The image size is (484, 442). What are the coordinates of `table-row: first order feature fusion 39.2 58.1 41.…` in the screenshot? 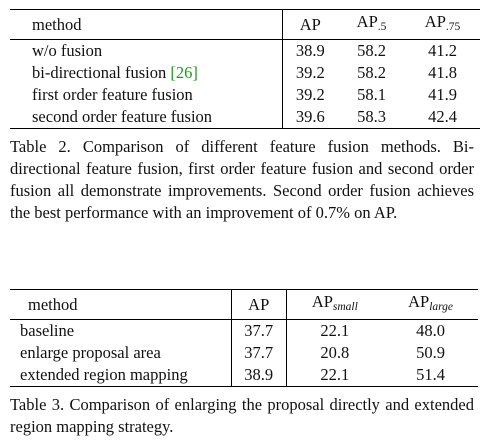 It's located at (245, 95).